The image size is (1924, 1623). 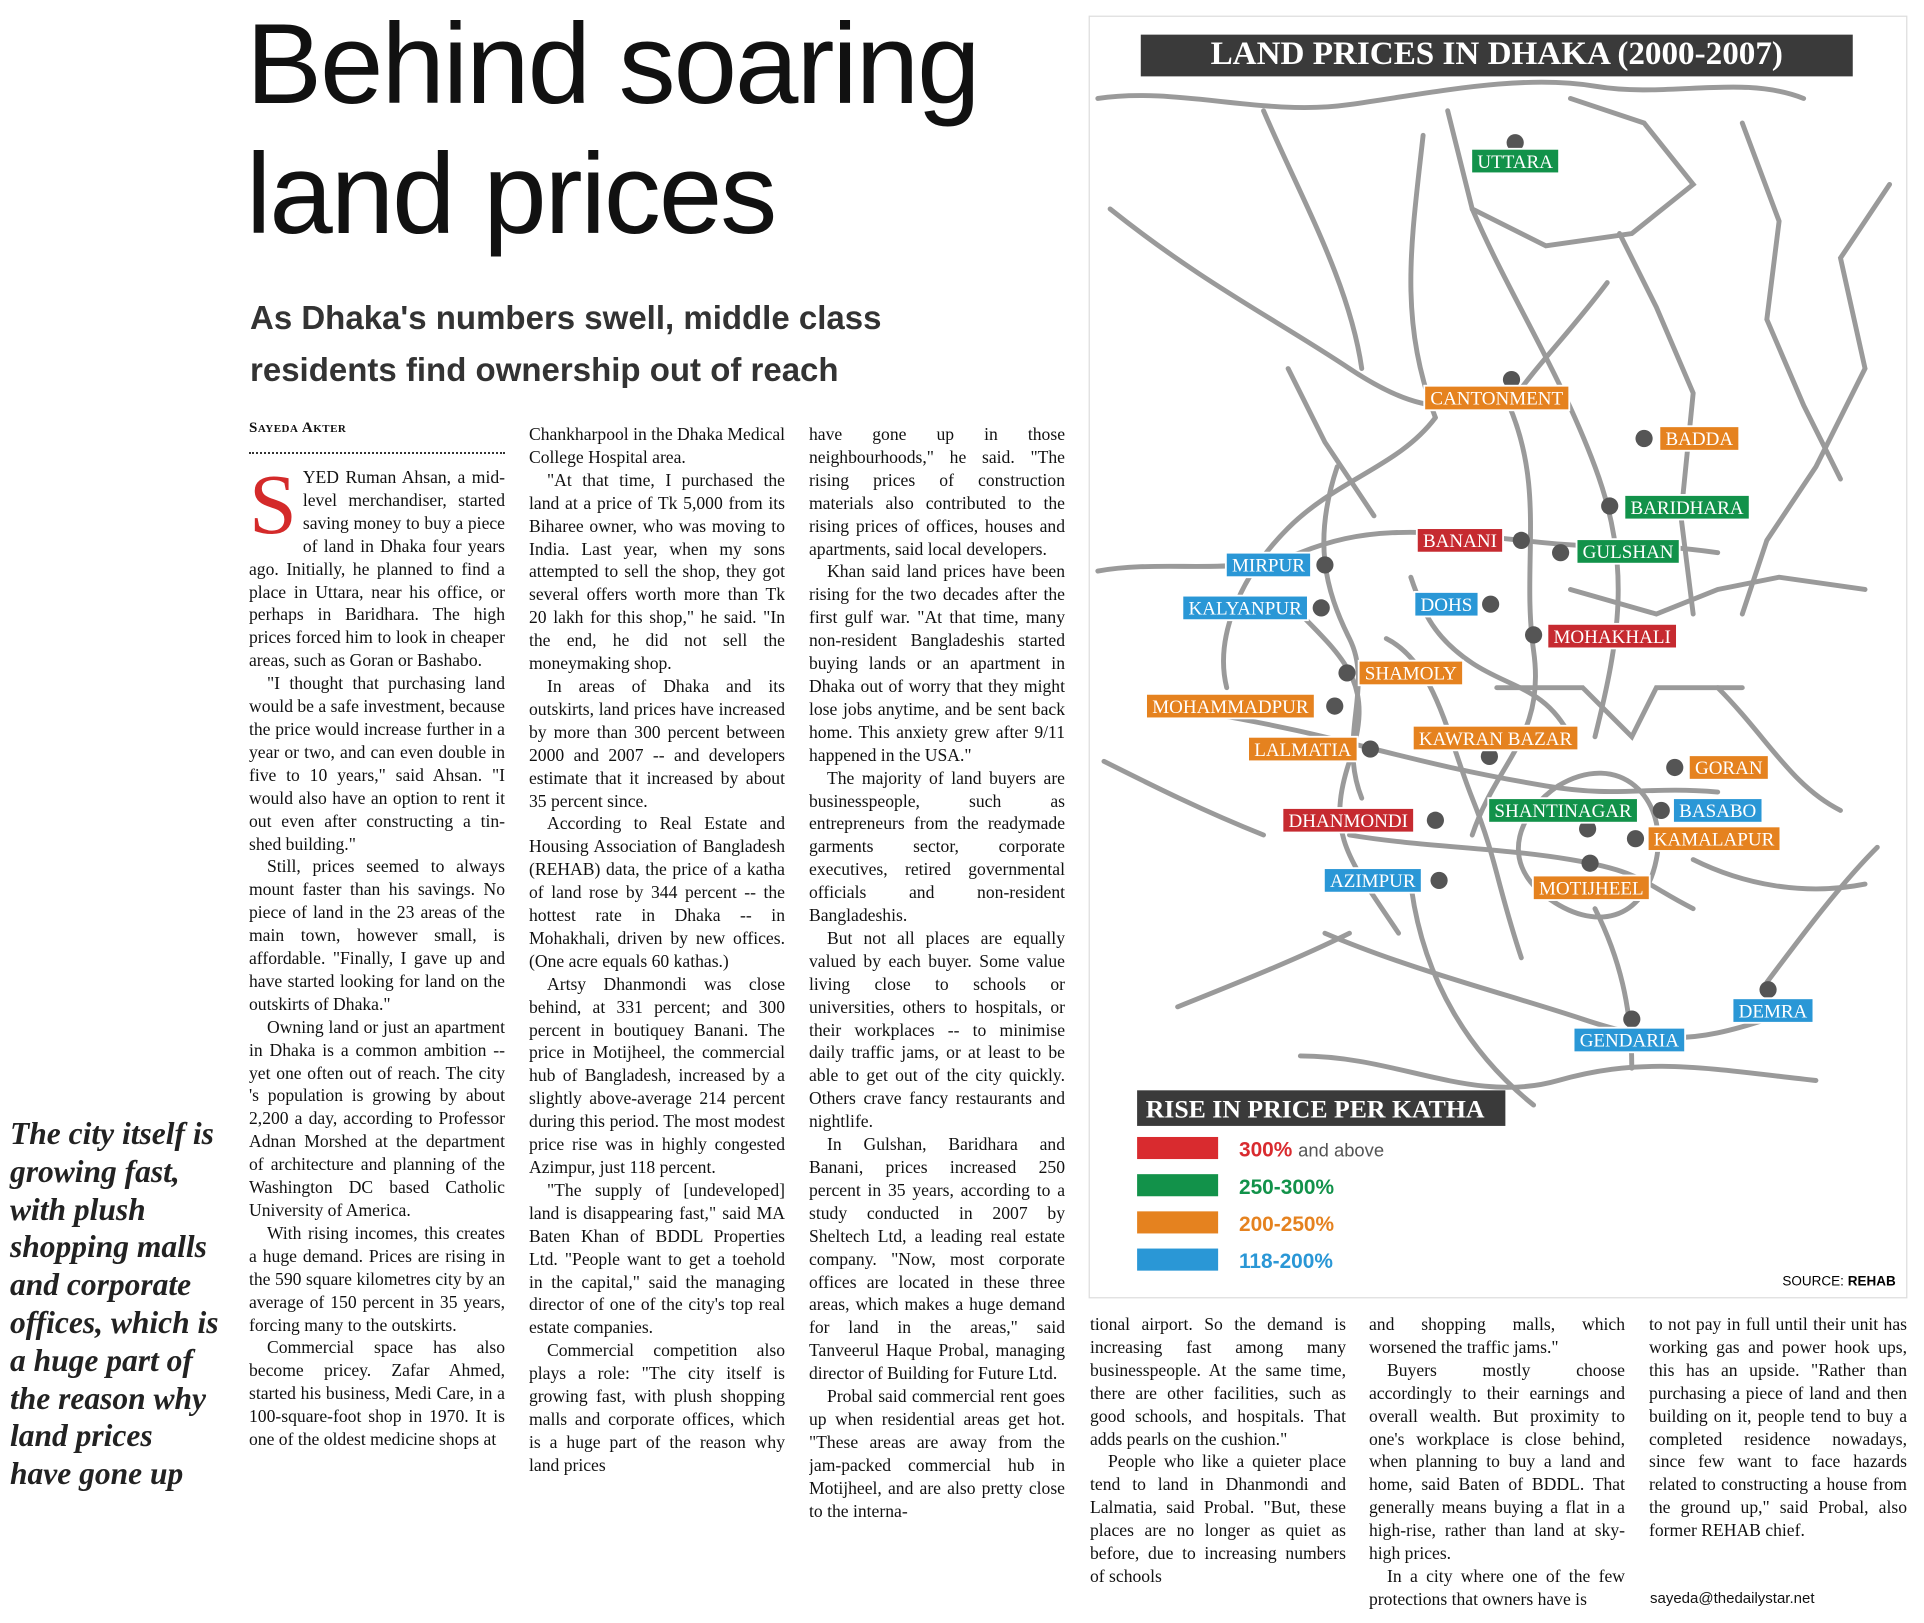 I want to click on location-label: KALYANPUR, so click(x=1245, y=609).